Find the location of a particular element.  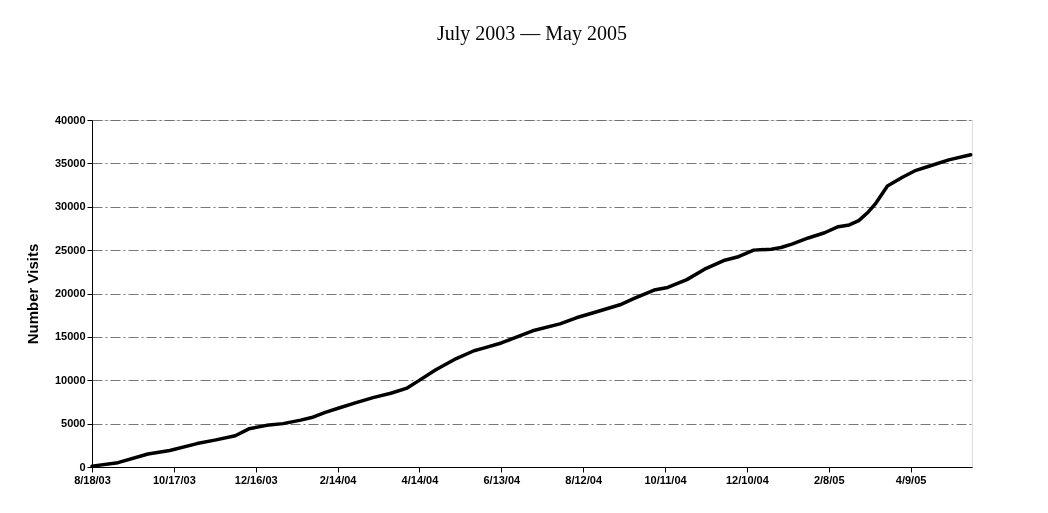

x-tick-label: 12/16/03 is located at coordinates (256, 479).